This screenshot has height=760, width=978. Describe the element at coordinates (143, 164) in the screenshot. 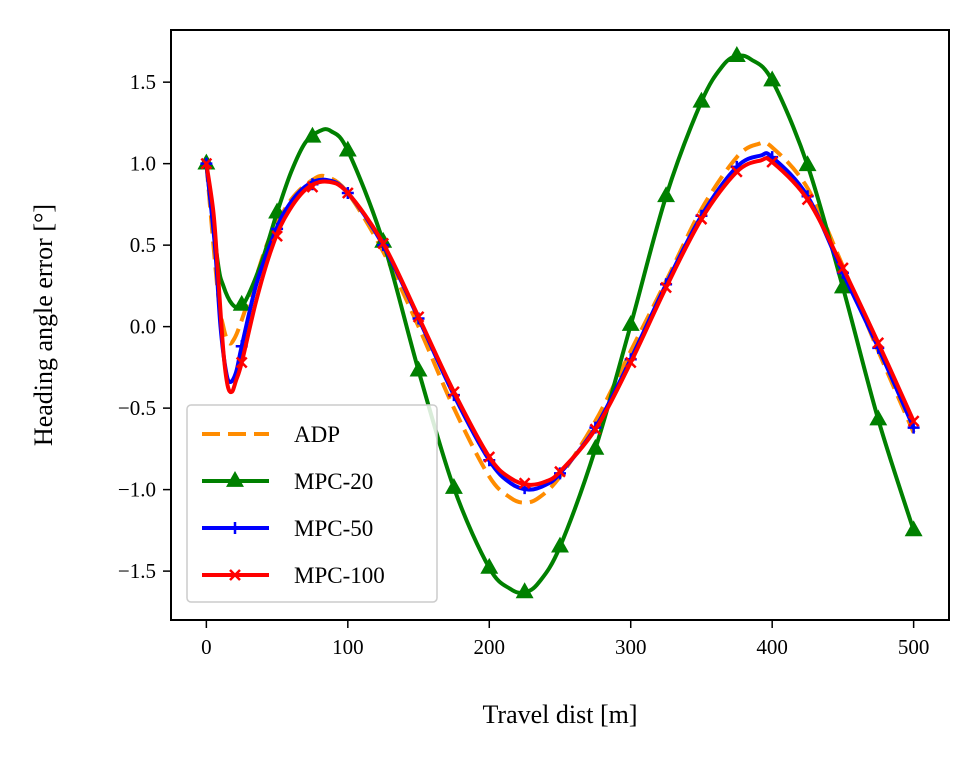

I see `y-tick-label: 1.0` at that location.